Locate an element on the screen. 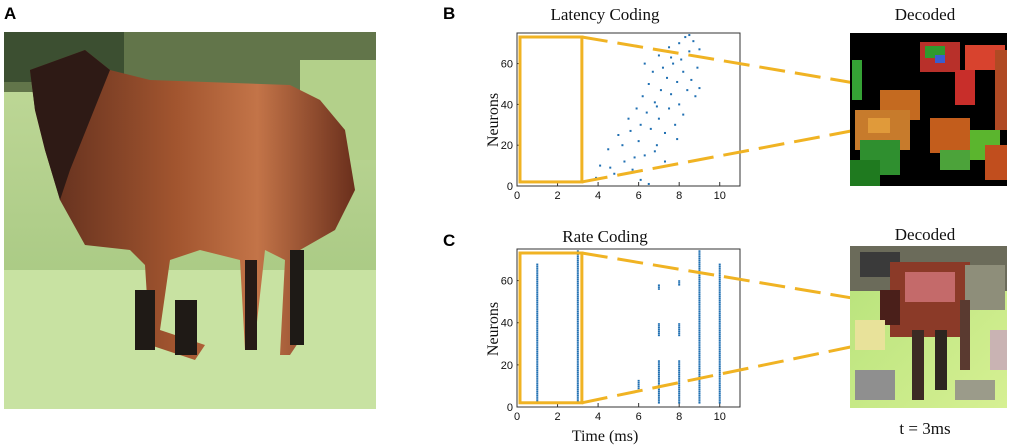  time-caption: t = 3ms is located at coordinates (924, 428).